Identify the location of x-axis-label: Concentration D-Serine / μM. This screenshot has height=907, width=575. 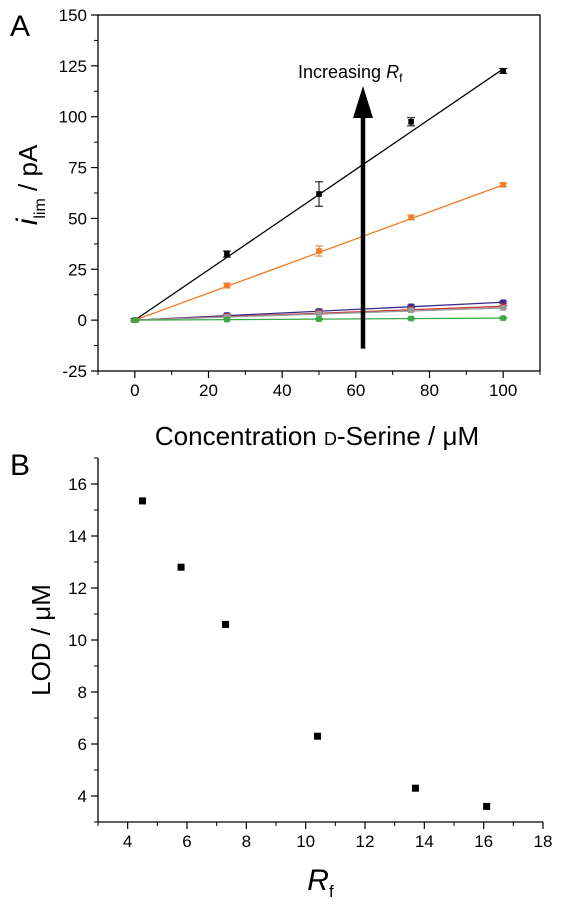
(317, 436).